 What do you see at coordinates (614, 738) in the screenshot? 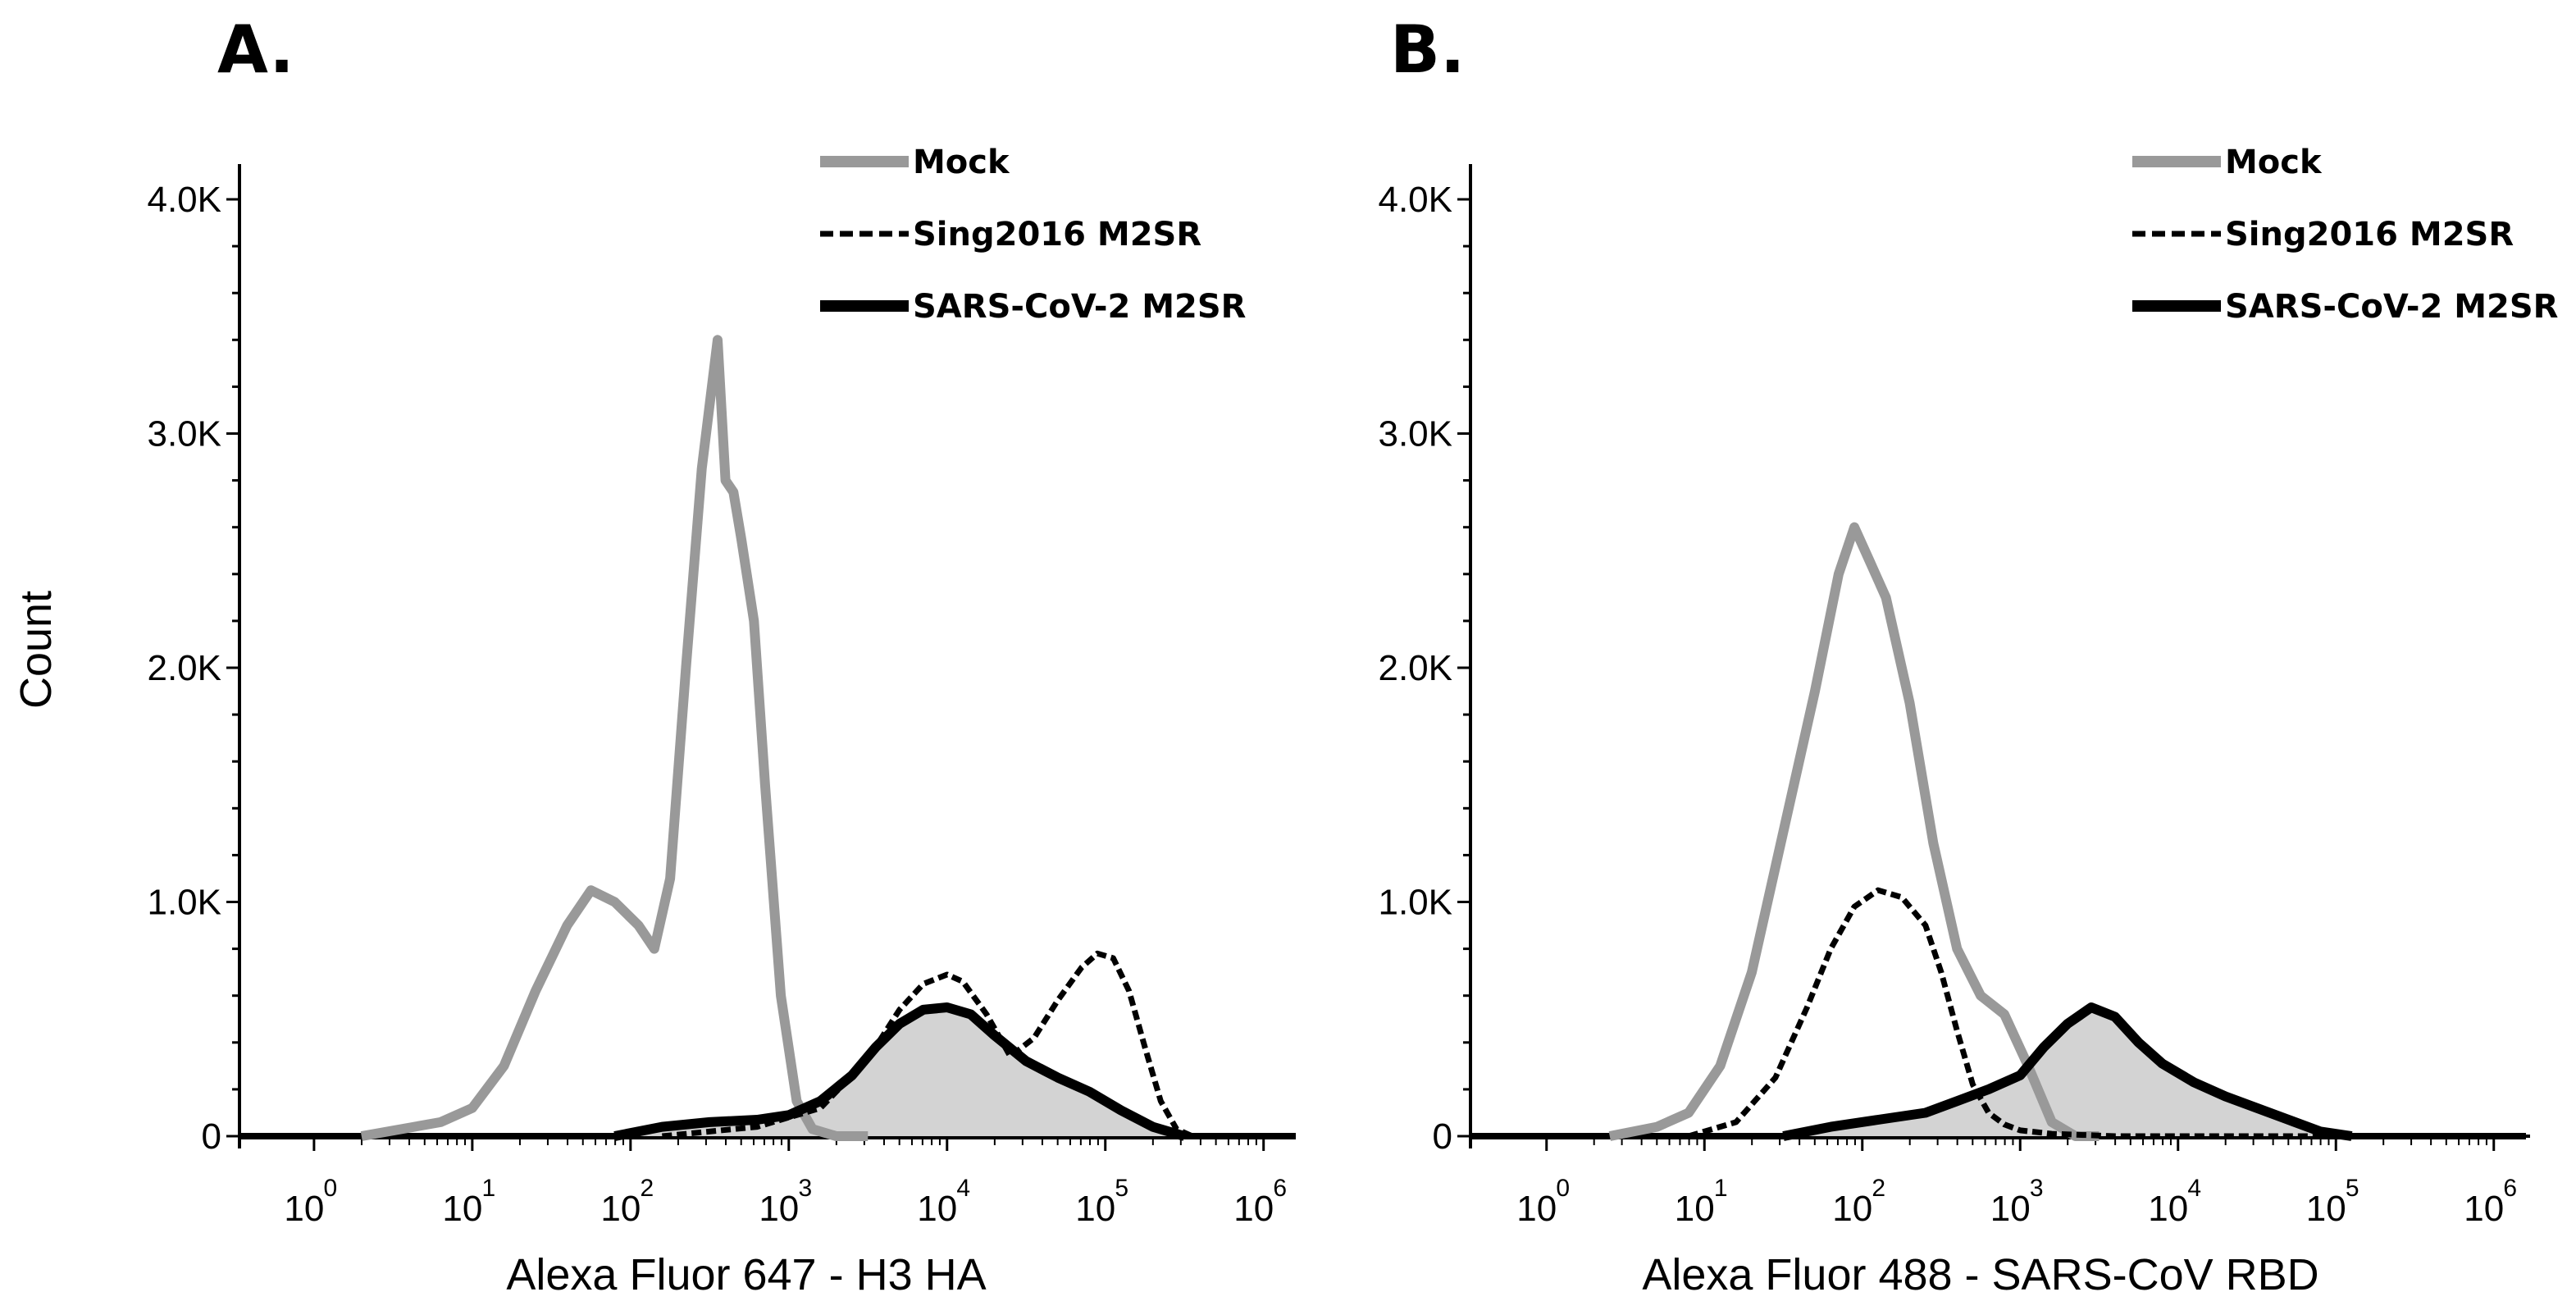
I see `series-line-mock-a` at bounding box center [614, 738].